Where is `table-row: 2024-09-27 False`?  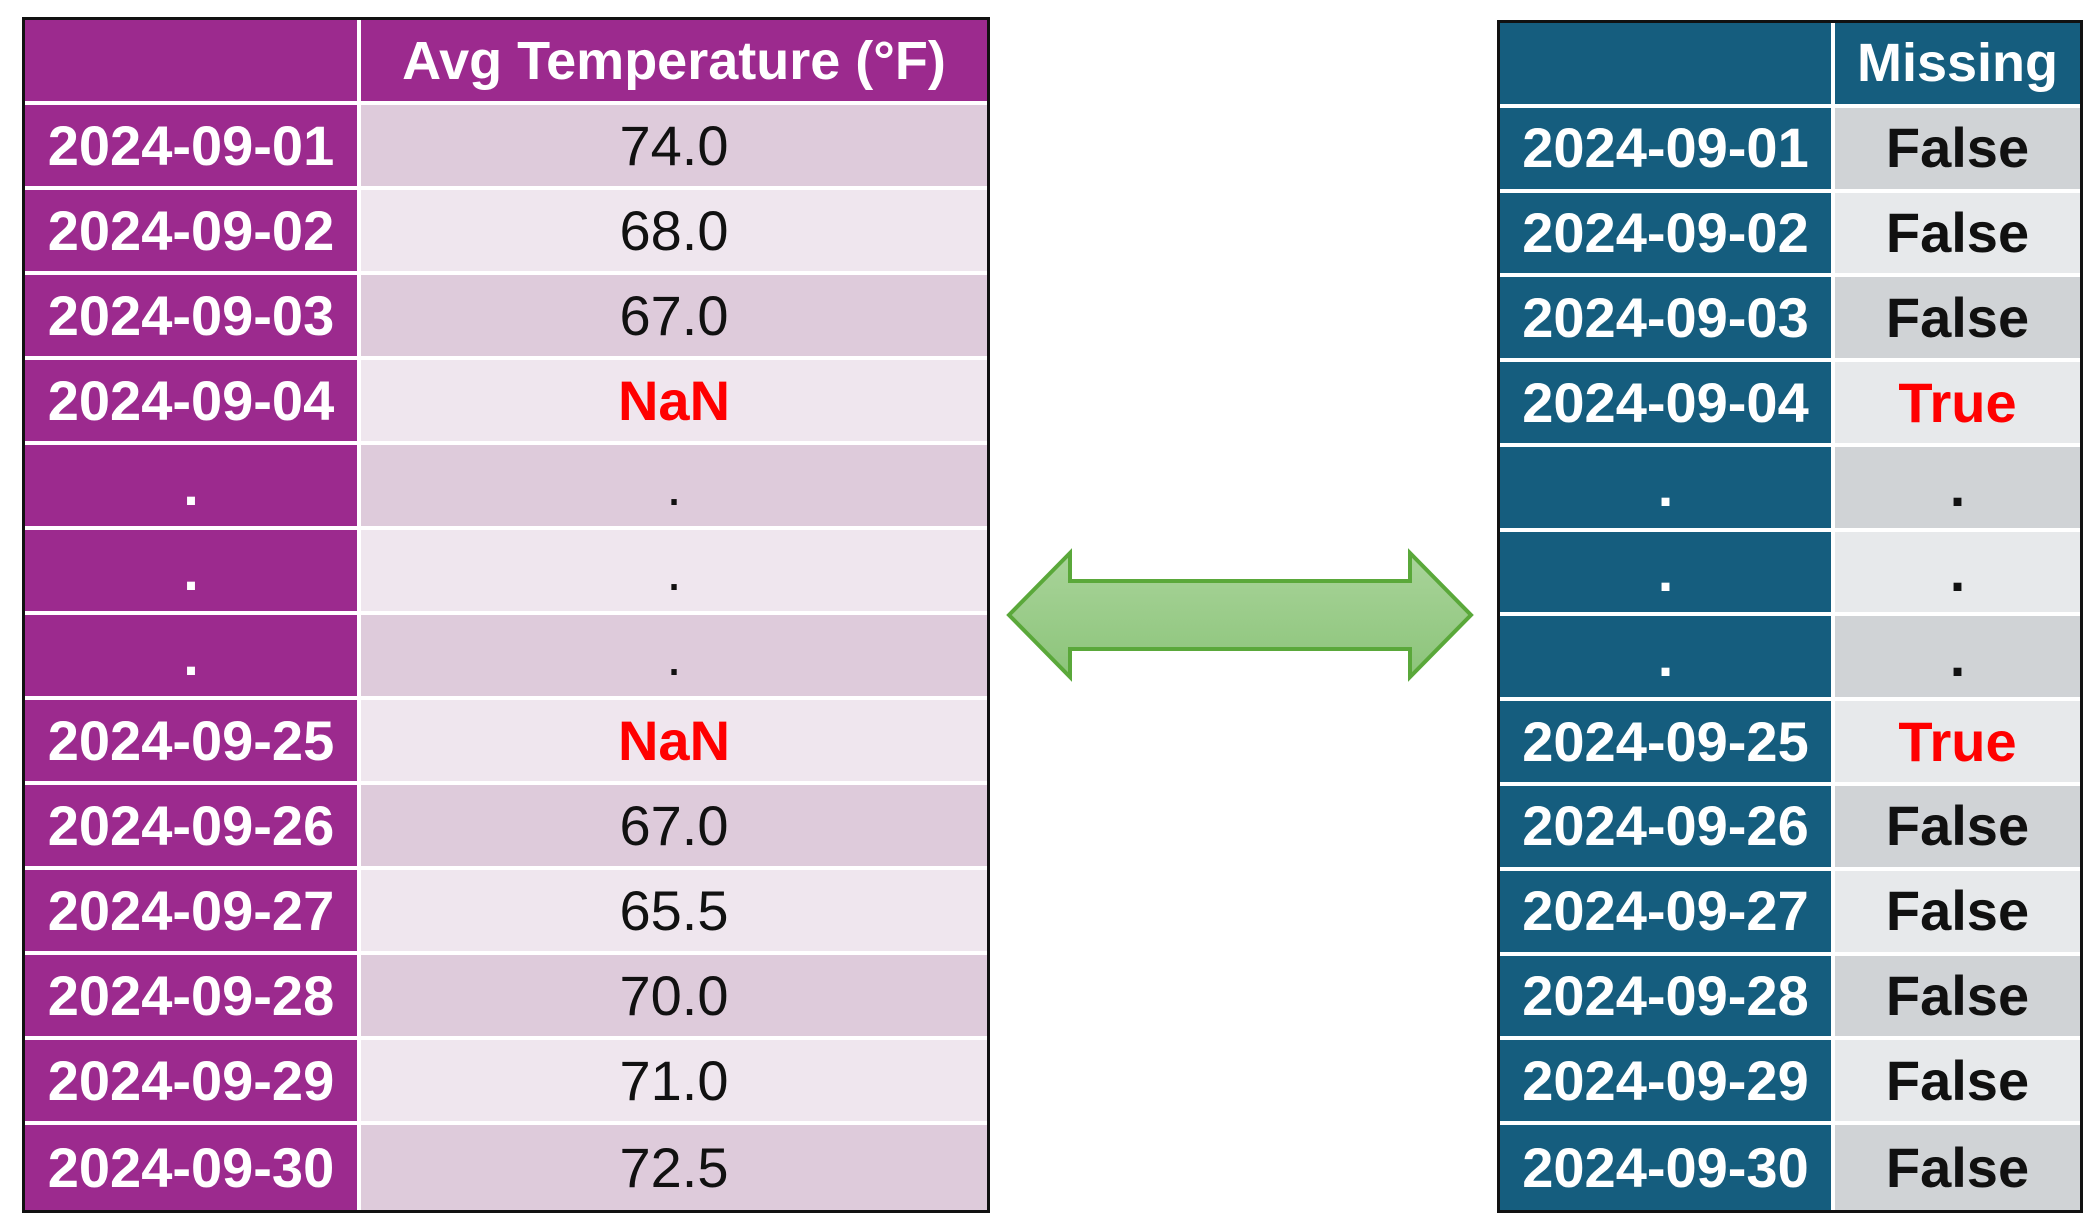 table-row: 2024-09-27 False is located at coordinates (1790, 913).